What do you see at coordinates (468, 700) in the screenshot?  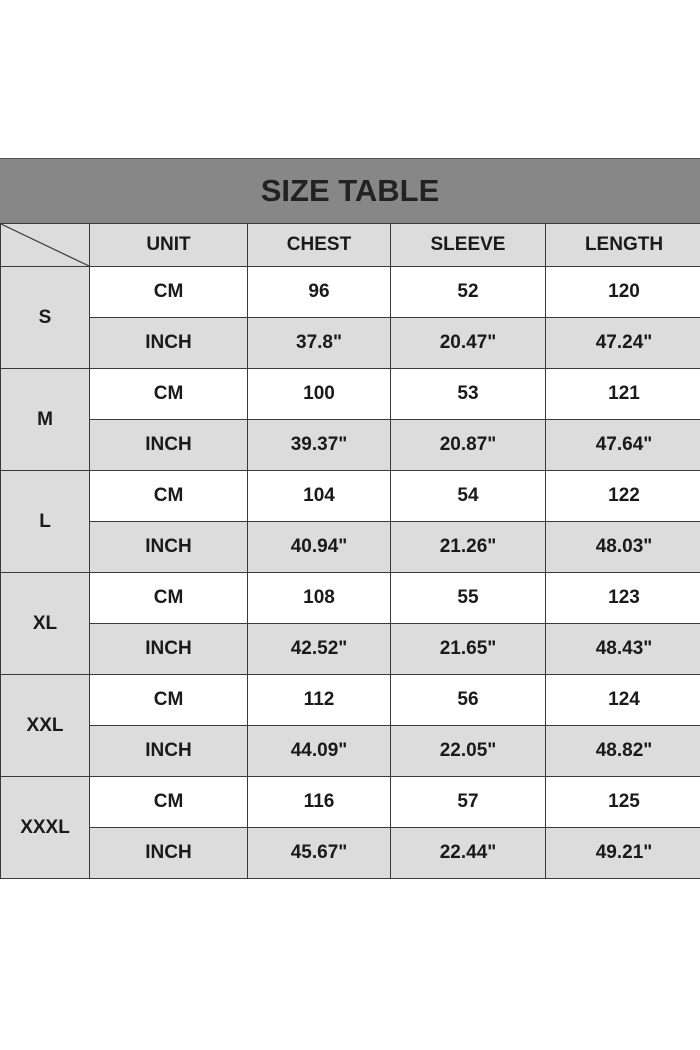 I see `sleeve-cell: 56` at bounding box center [468, 700].